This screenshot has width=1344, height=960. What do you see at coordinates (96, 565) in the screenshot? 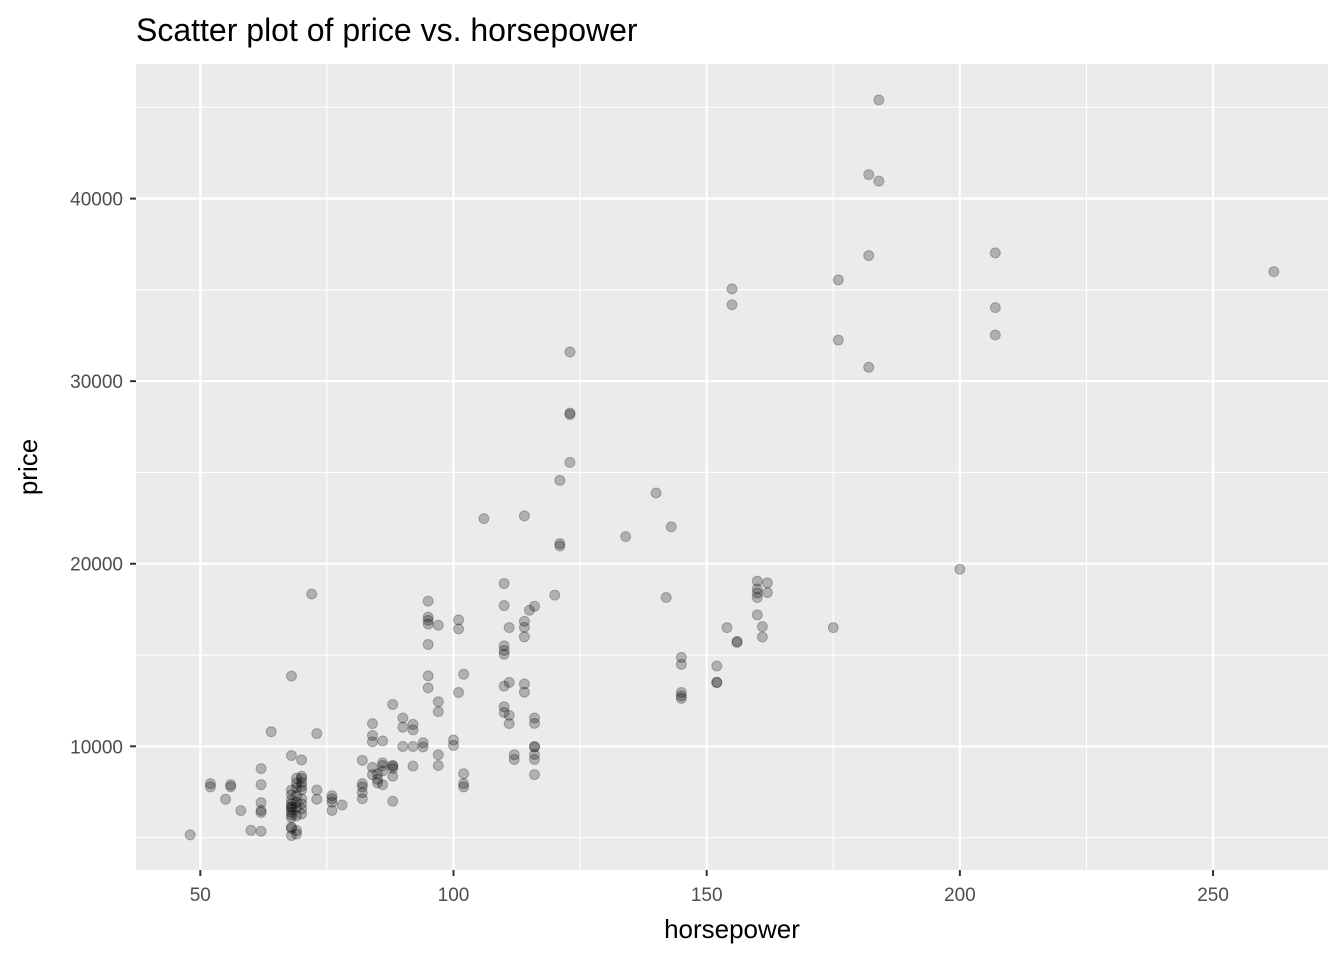
I see `y-tick-label: 20000` at bounding box center [96, 565].